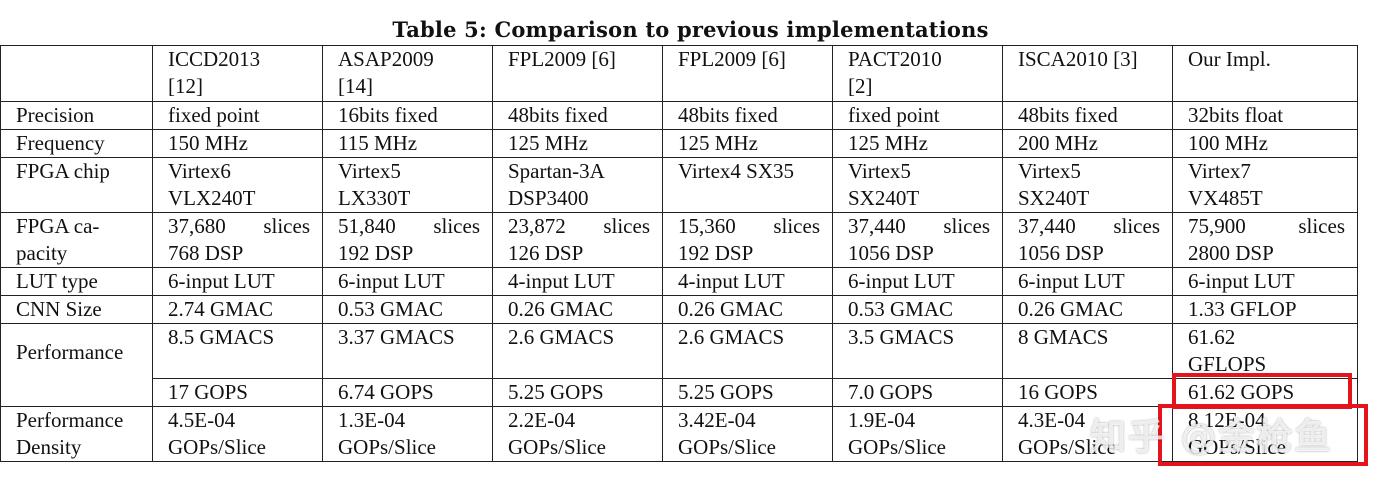  I want to click on table-cell: 1.33 GFLOP, so click(1265, 309).